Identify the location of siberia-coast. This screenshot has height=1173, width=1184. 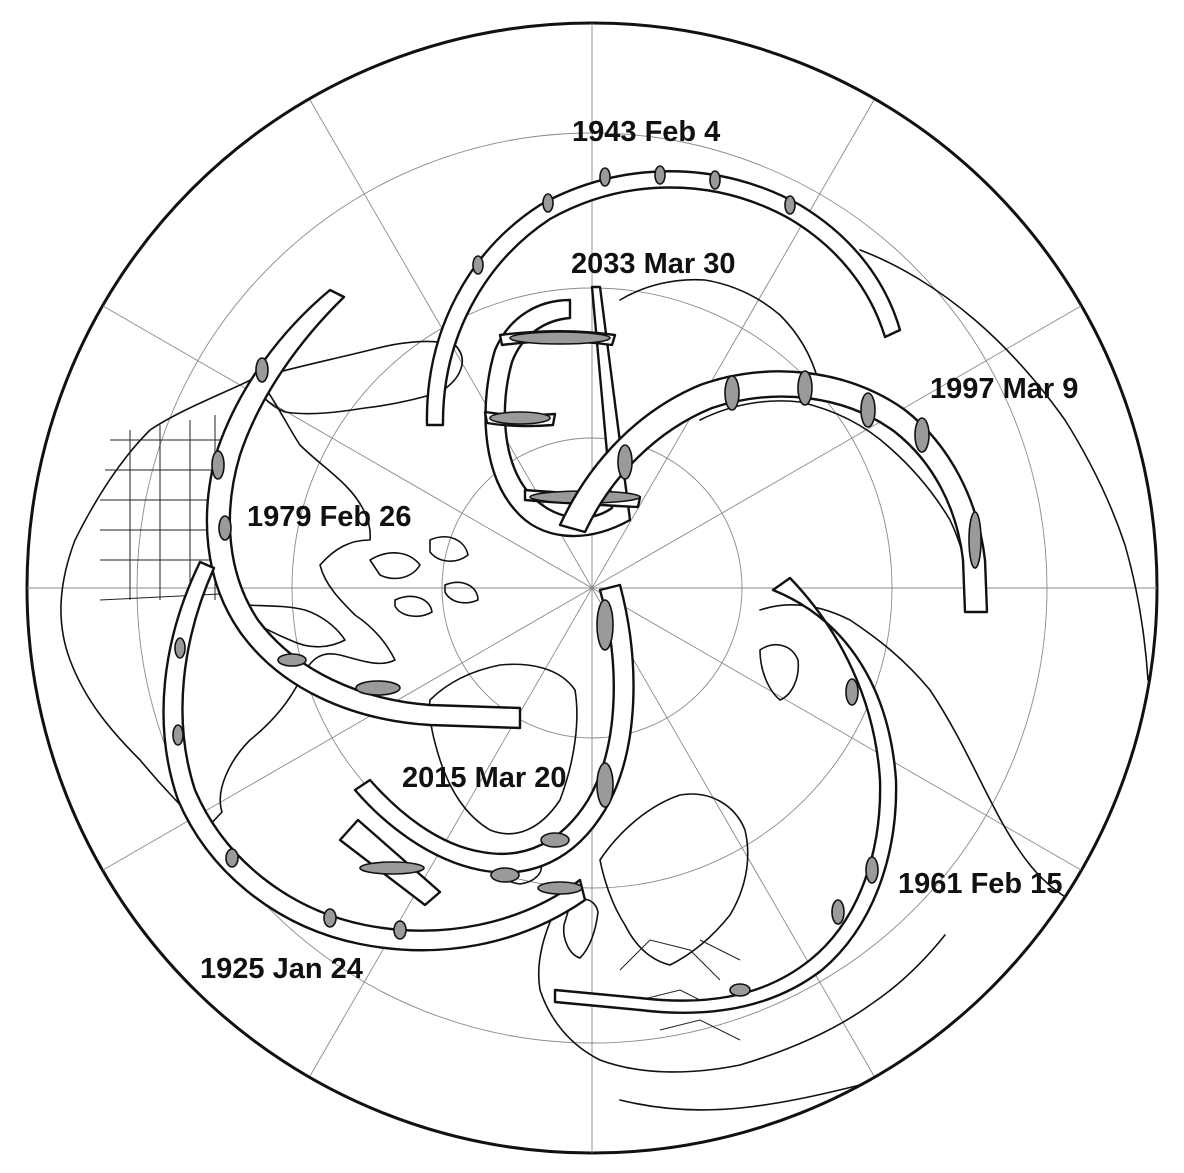
(836, 498).